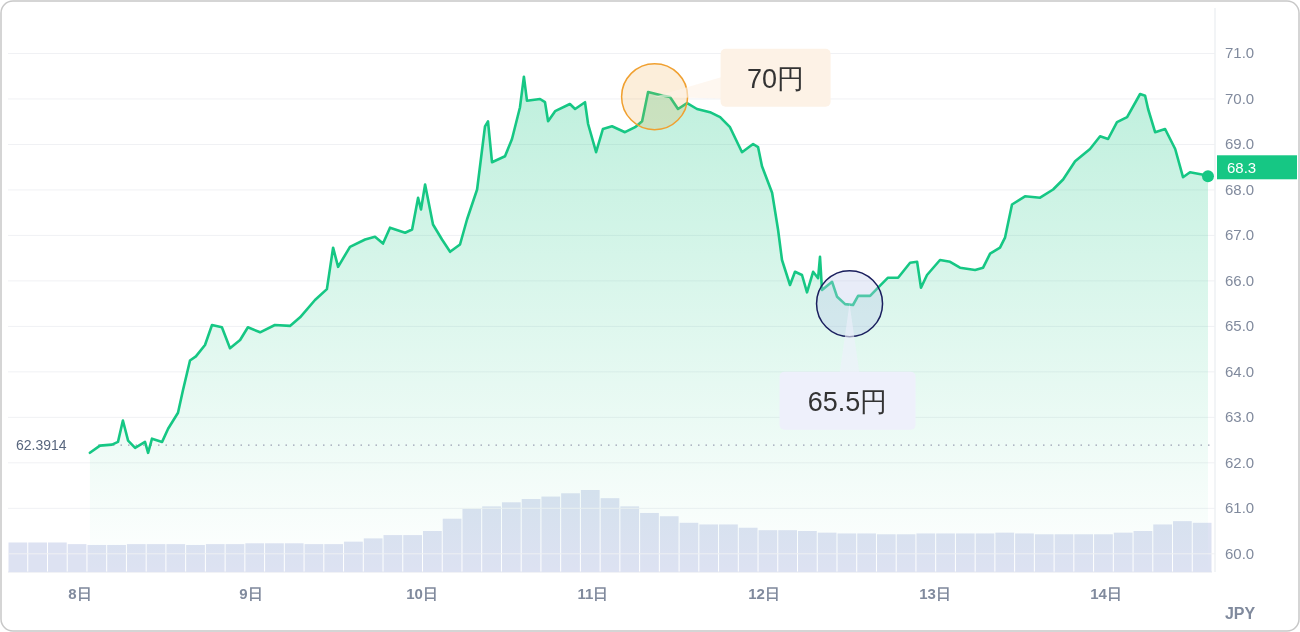 Image resolution: width=1300 pixels, height=632 pixels. I want to click on x-tick-label: 8日, so click(80, 593).